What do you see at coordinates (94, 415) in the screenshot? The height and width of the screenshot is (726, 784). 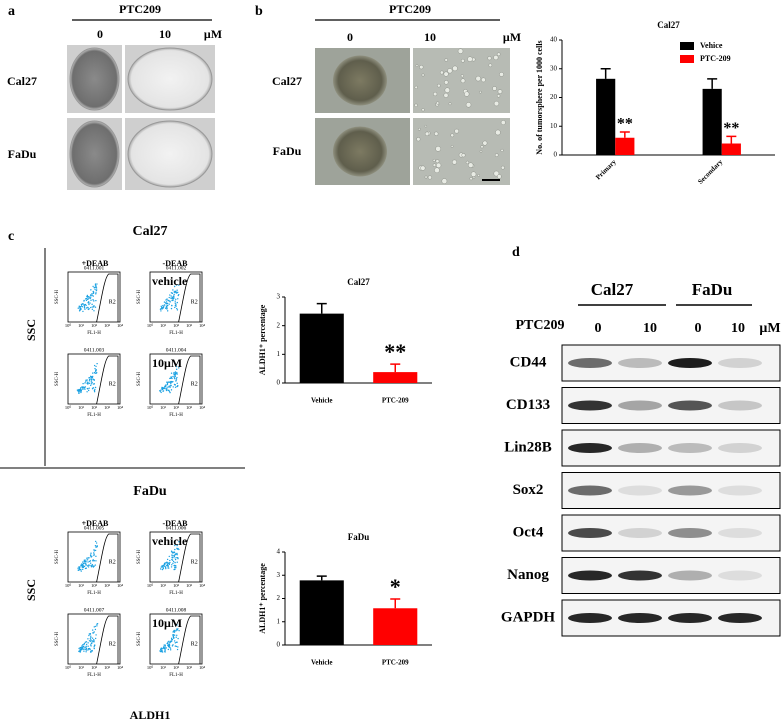 I see `axis-name: FL1-H` at bounding box center [94, 415].